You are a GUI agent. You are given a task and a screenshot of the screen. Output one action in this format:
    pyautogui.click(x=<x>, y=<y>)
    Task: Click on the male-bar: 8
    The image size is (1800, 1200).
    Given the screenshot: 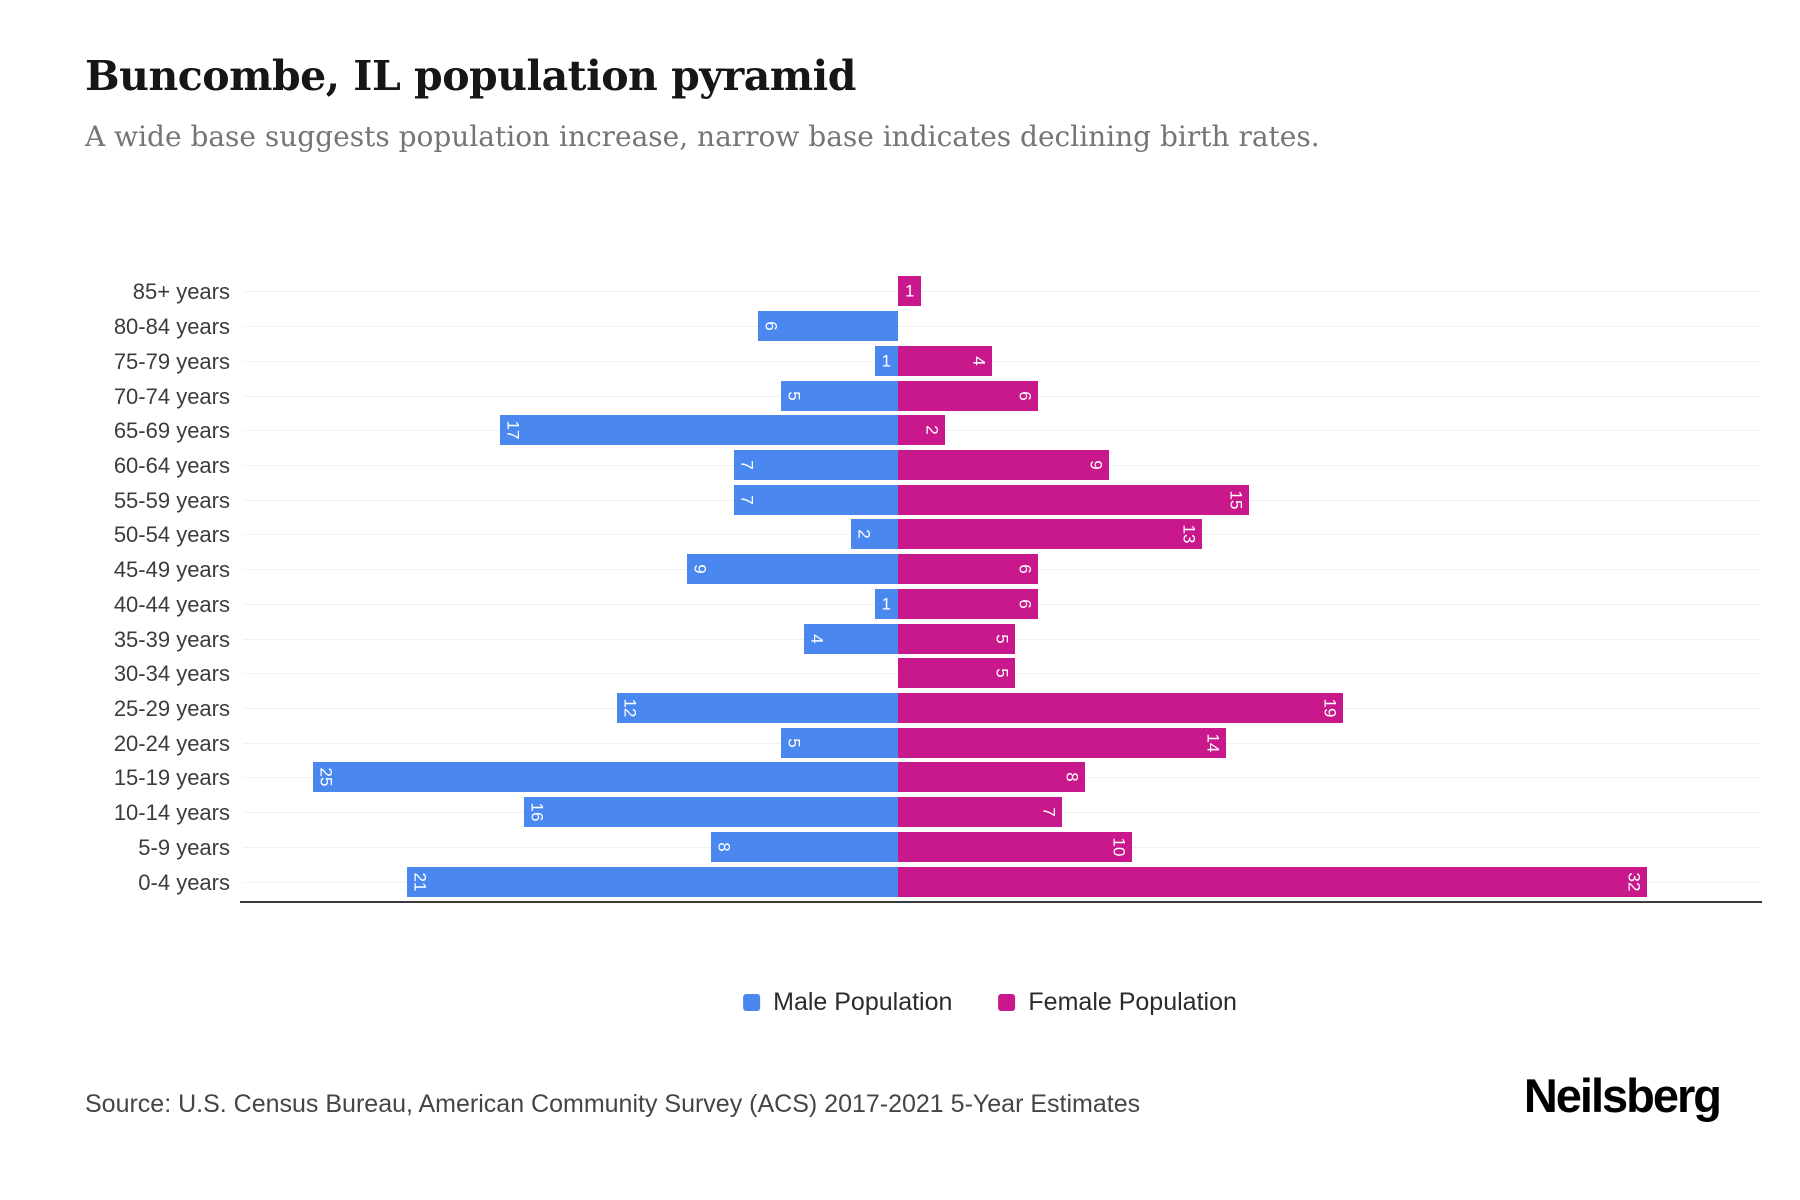 What is the action you would take?
    pyautogui.click(x=804, y=846)
    